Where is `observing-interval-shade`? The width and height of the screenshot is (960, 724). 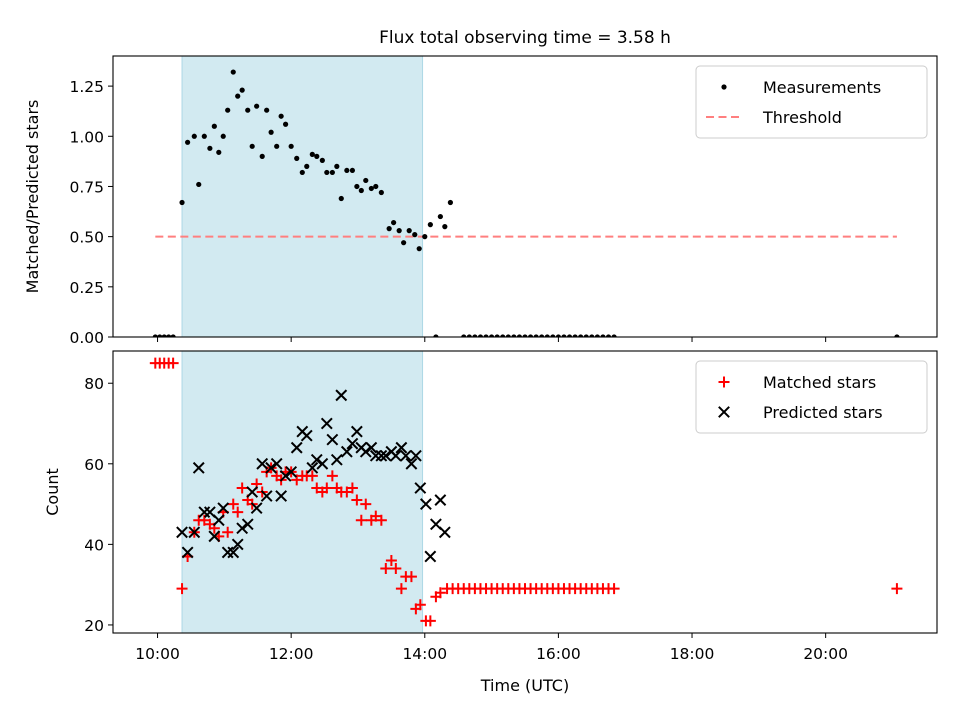 observing-interval-shade is located at coordinates (302, 196).